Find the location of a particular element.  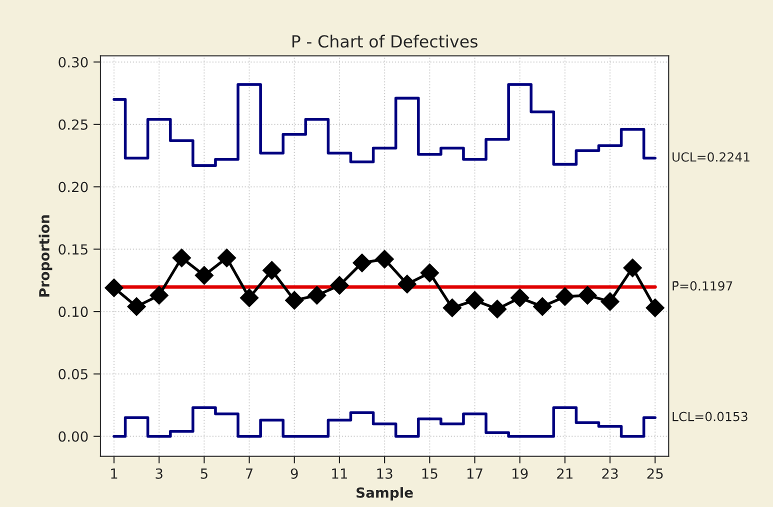

series-label: LCL=0.0153 is located at coordinates (710, 417).